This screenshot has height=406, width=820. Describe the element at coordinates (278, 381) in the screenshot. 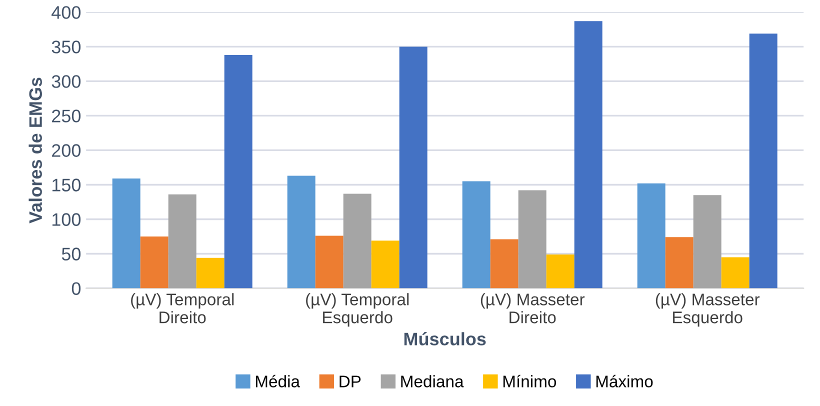

I see `legend-label: Média` at that location.